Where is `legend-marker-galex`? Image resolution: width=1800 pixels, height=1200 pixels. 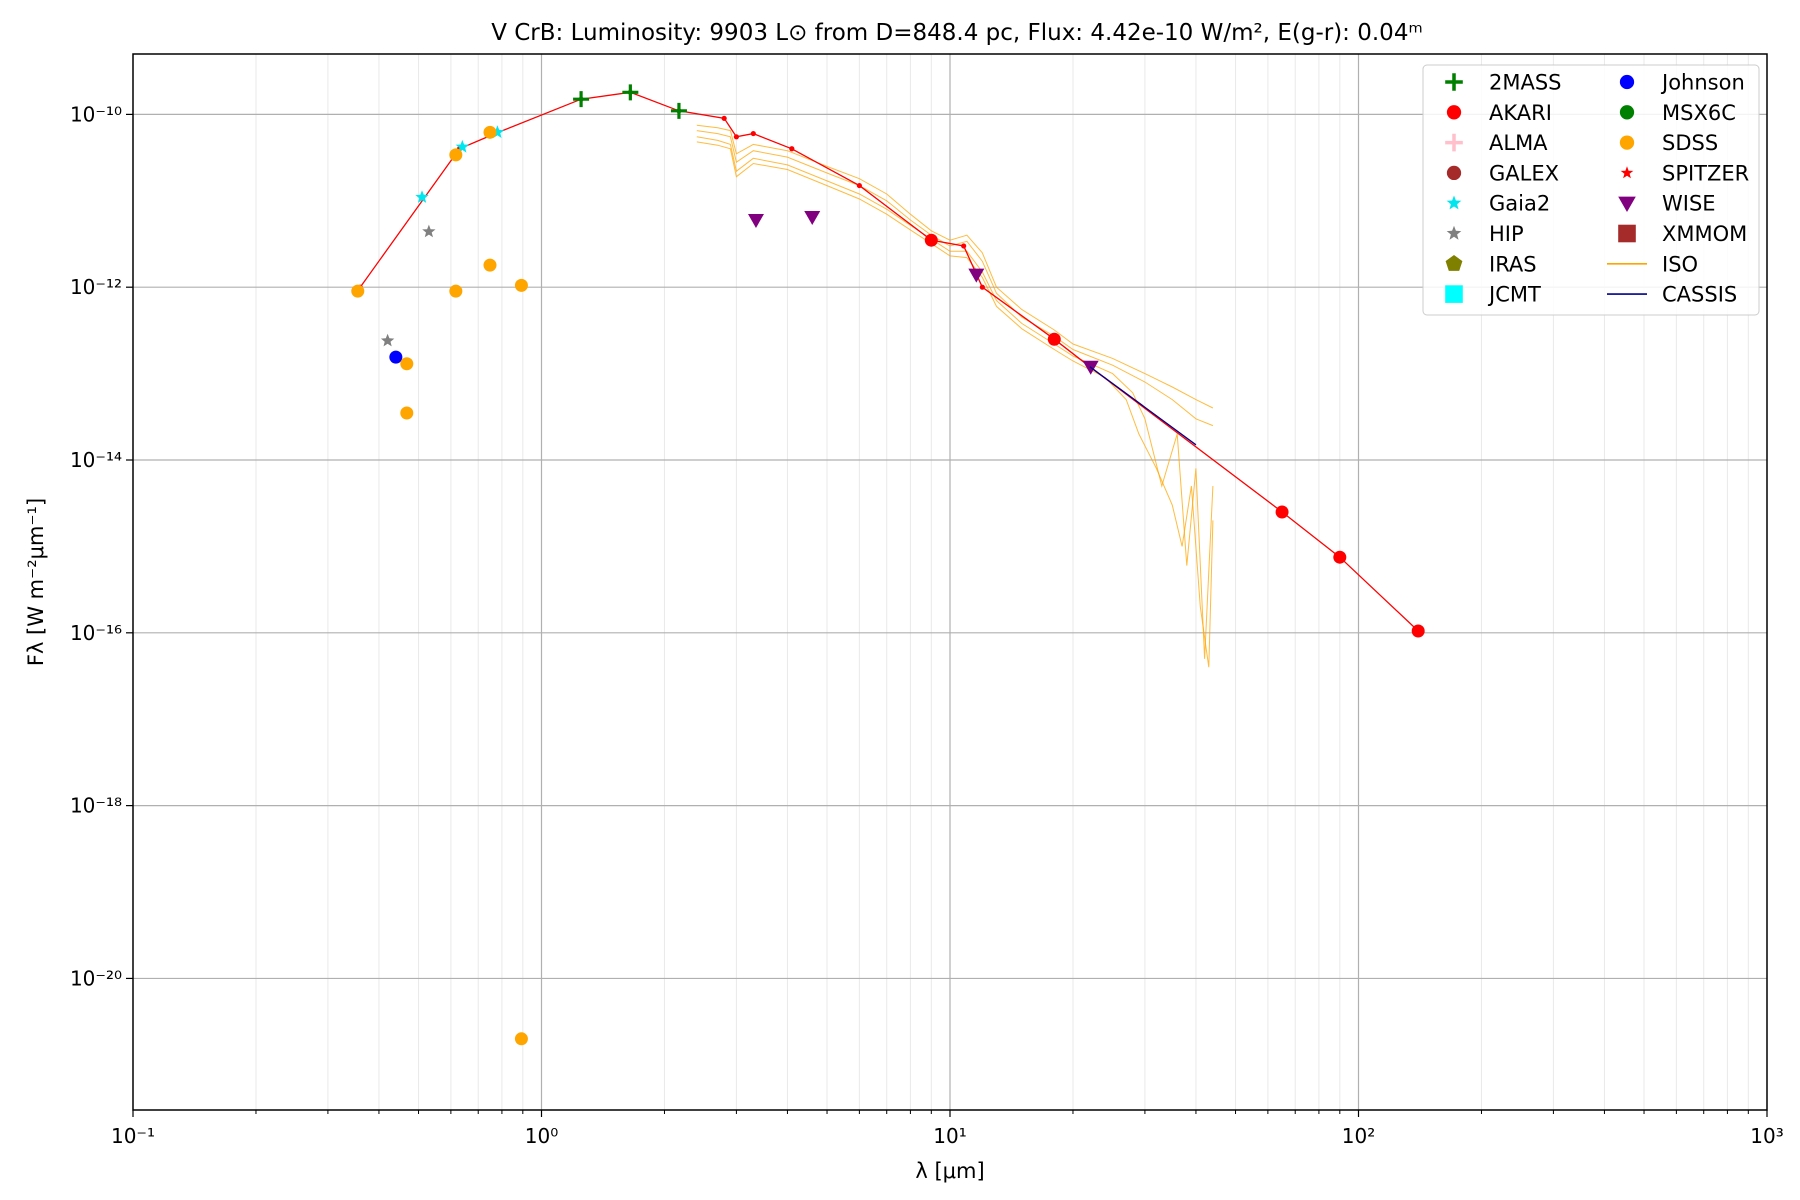
legend-marker-galex is located at coordinates (1454, 173).